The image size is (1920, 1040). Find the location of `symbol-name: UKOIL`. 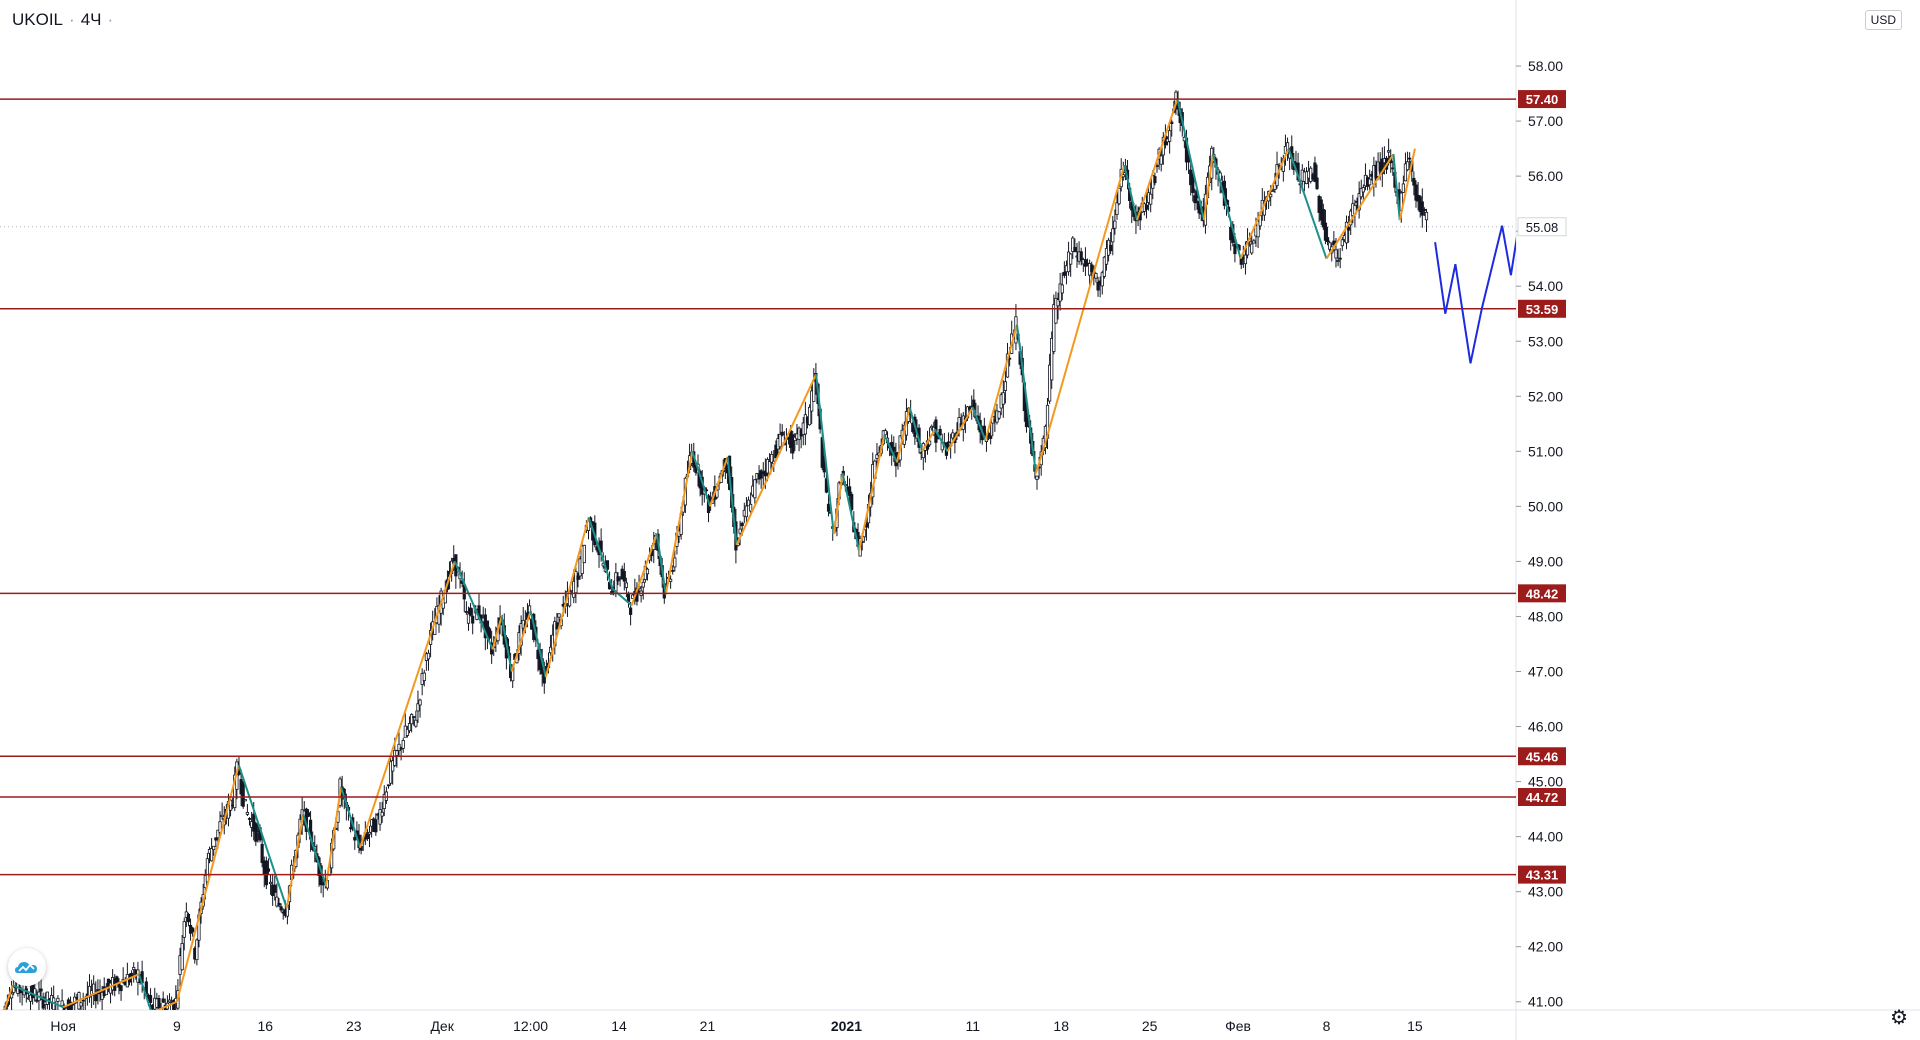

symbol-name: UKOIL is located at coordinates (38, 19).